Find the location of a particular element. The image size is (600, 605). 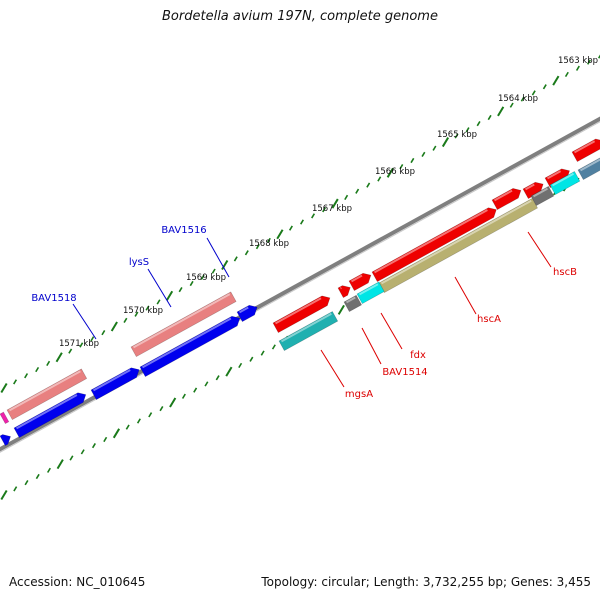

gene-label: BAV1516 is located at coordinates (183, 230).